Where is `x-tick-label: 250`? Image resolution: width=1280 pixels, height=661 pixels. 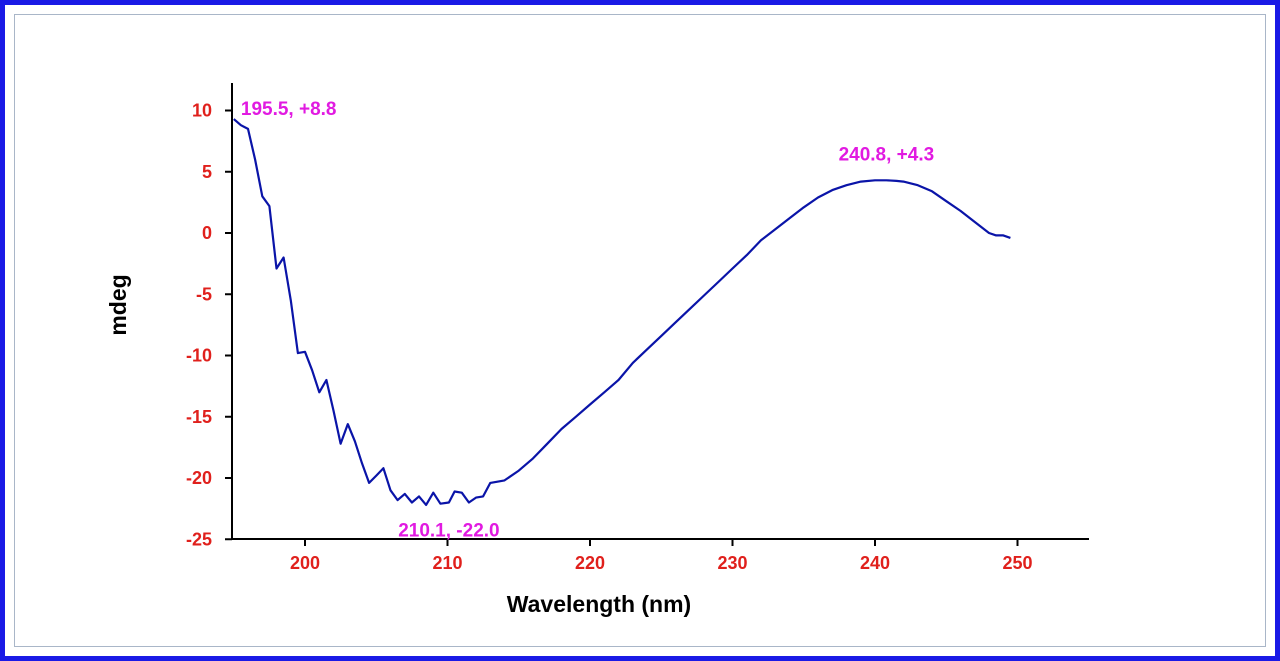
x-tick-label: 250 is located at coordinates (1017, 563).